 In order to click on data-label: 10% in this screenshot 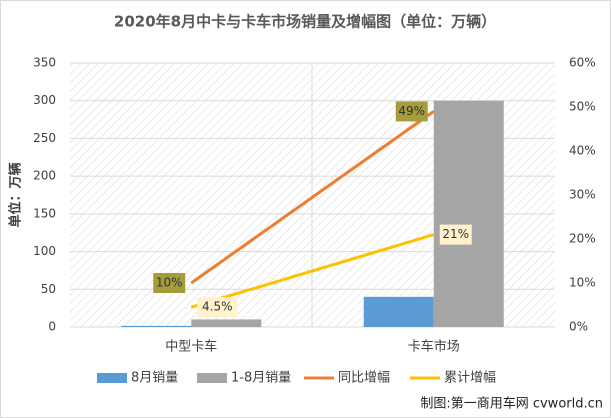, I will do `click(169, 283)`.